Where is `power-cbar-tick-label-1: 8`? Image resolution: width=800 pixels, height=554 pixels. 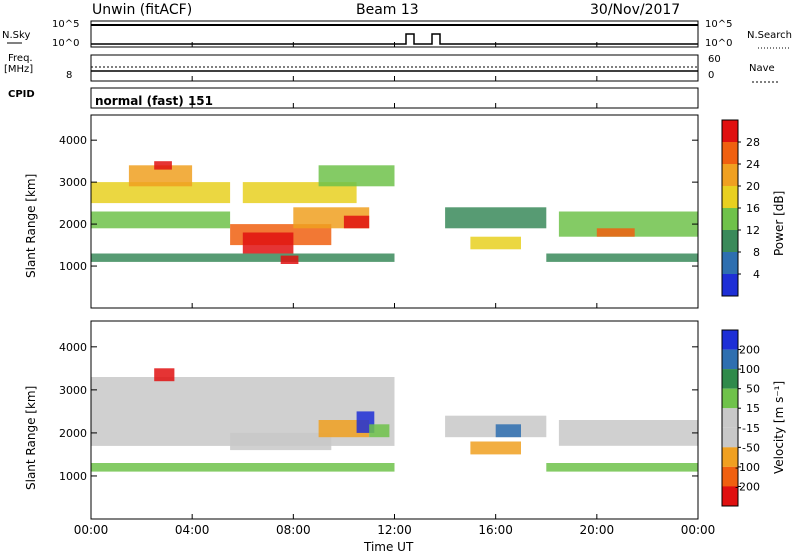 power-cbar-tick-label-1: 8 is located at coordinates (756, 252).